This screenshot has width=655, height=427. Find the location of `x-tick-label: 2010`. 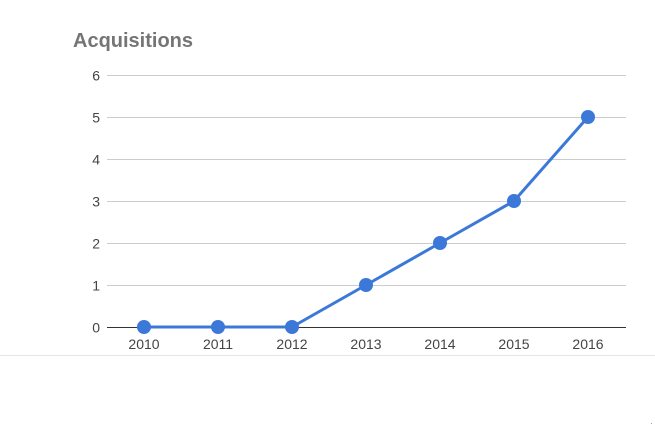

x-tick-label: 2010 is located at coordinates (143, 344).